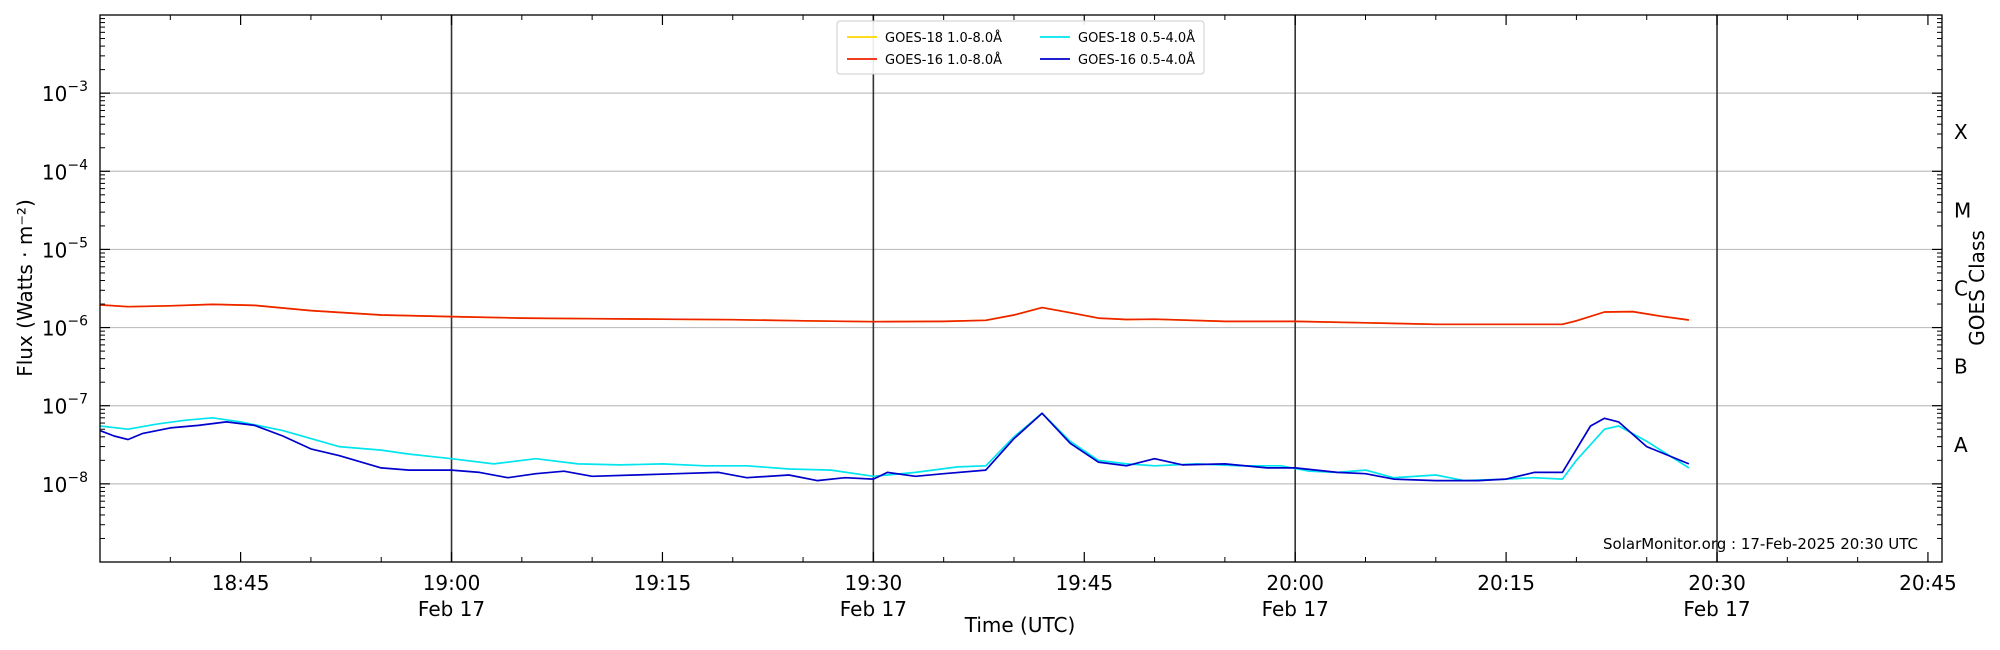 The width and height of the screenshot is (2000, 650). What do you see at coordinates (241, 583) in the screenshot?
I see `x-tick-label: 18:45` at bounding box center [241, 583].